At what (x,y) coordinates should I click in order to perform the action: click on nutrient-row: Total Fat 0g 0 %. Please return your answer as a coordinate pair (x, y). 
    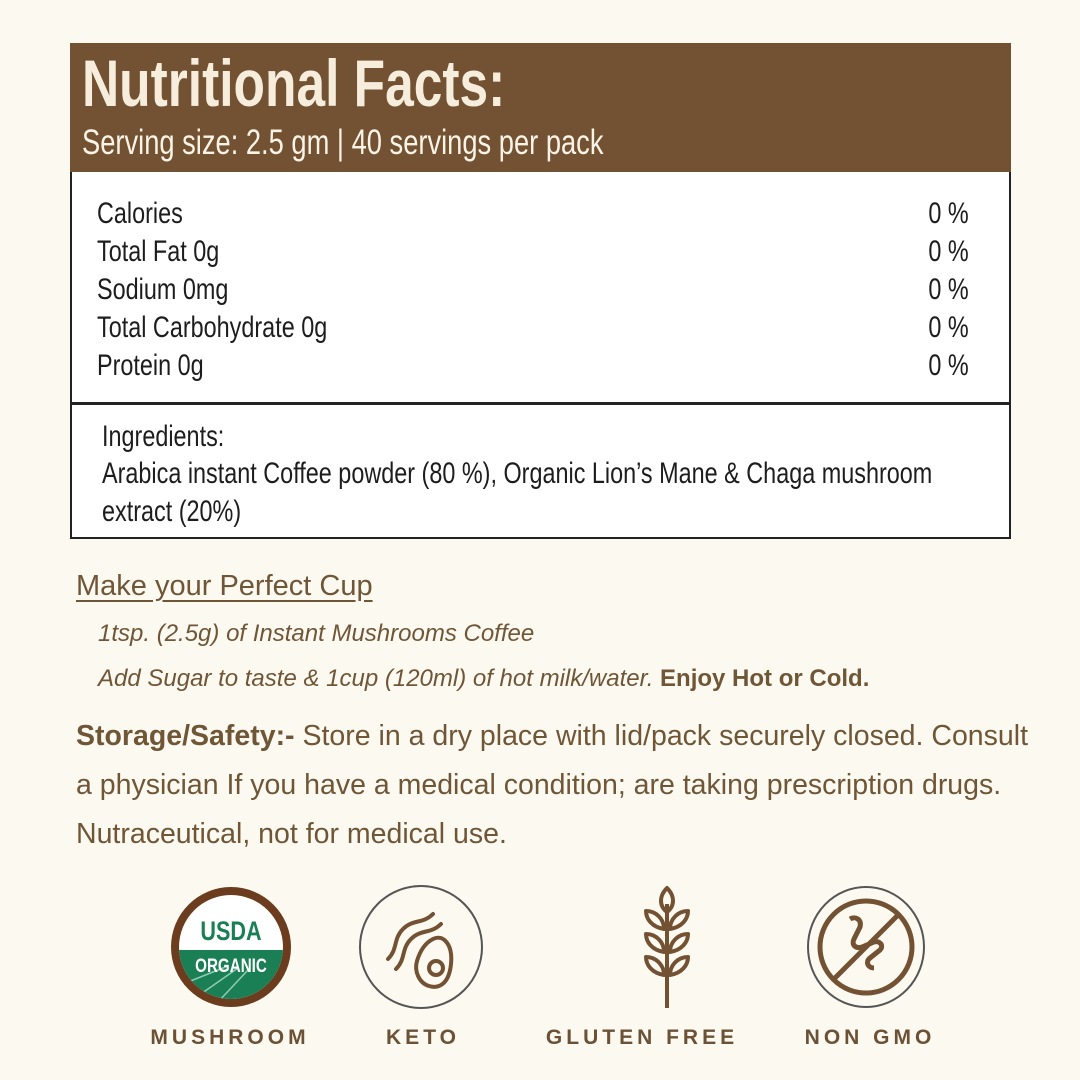
    Looking at the image, I should click on (533, 251).